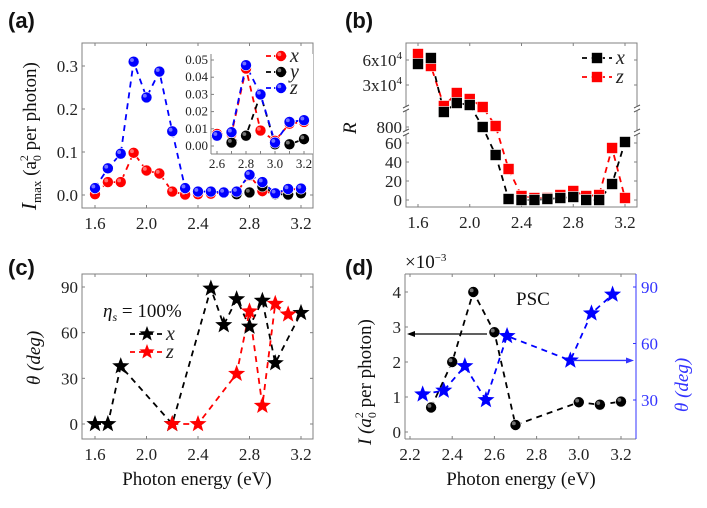 Image resolution: width=707 pixels, height=508 pixels. I want to click on ylabel-theta: θ (deg), so click(34, 358).